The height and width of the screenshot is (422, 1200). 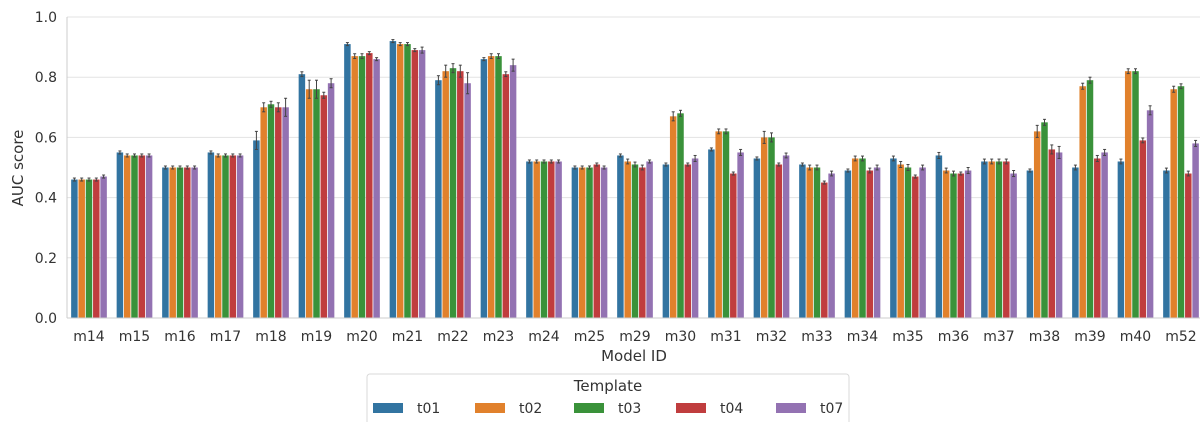 What do you see at coordinates (757, 238) in the screenshot?
I see `bar-t01-m32` at bounding box center [757, 238].